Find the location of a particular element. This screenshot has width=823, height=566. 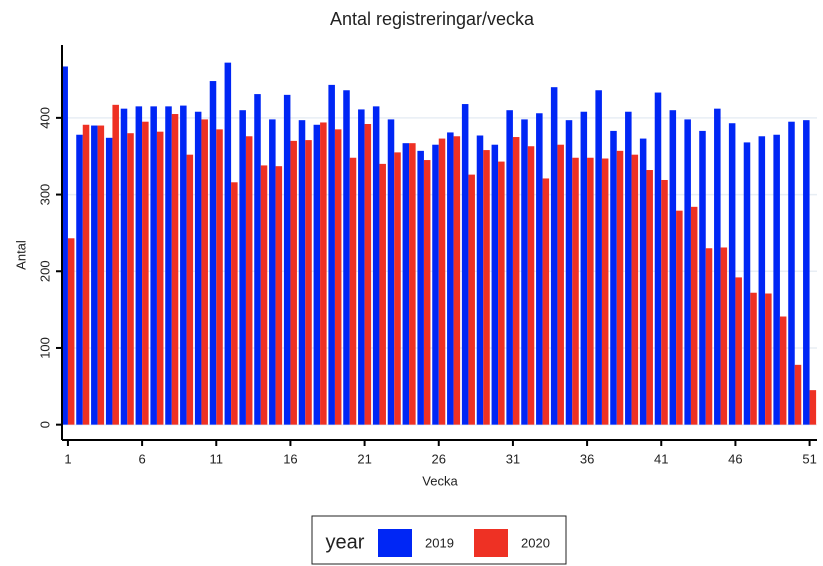

y-axis-label: Antal is located at coordinates (20, 255).